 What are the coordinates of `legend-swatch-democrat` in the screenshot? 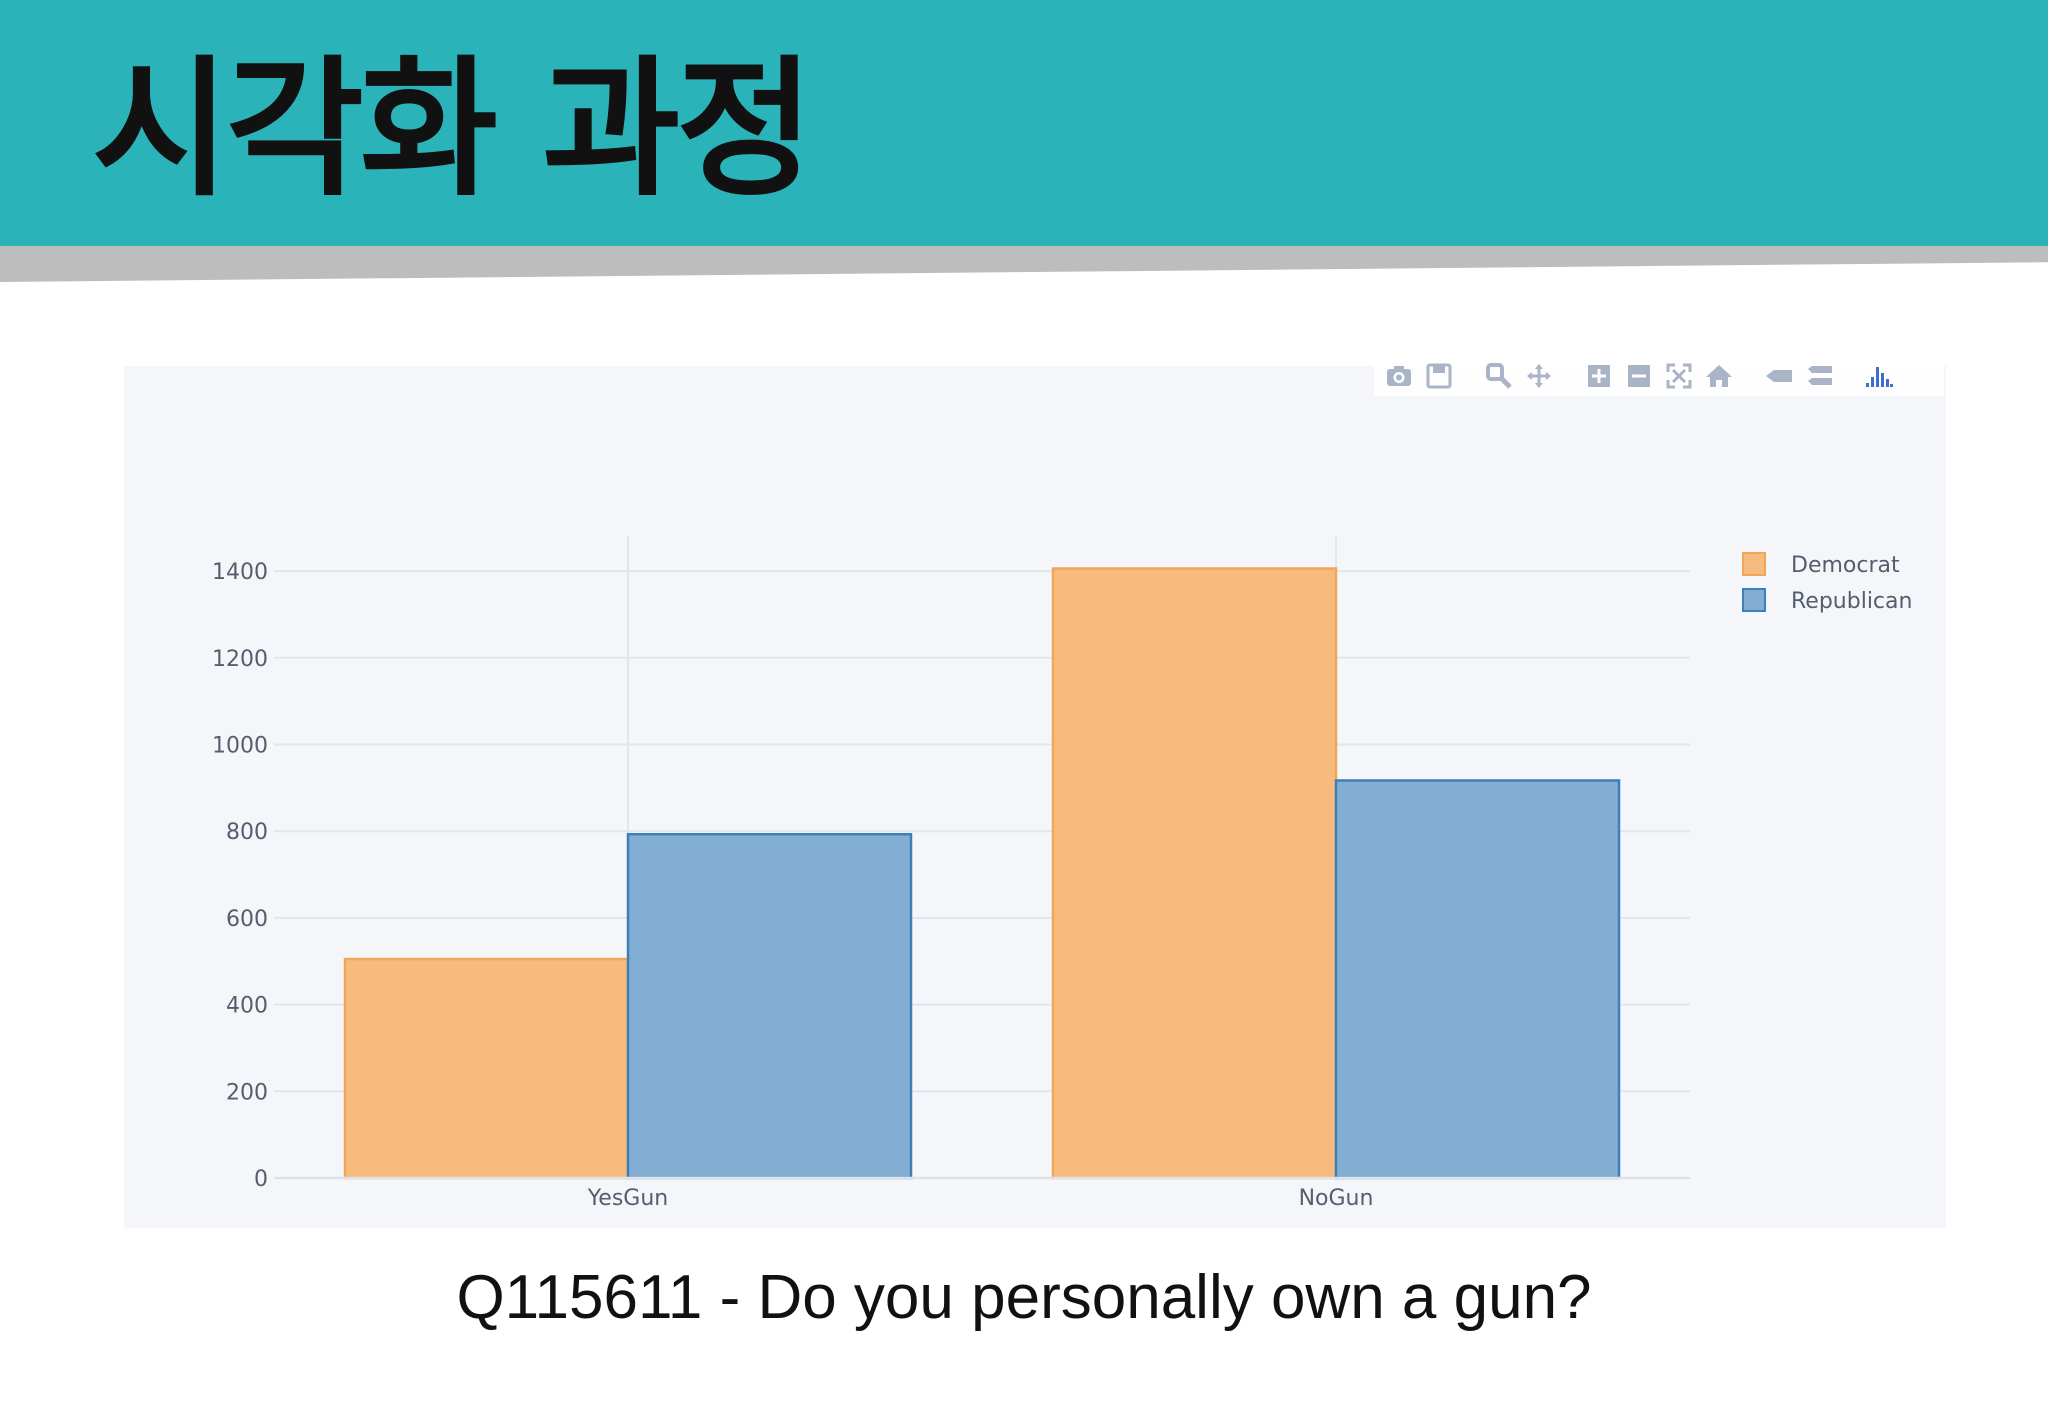 It's located at (1754, 564).